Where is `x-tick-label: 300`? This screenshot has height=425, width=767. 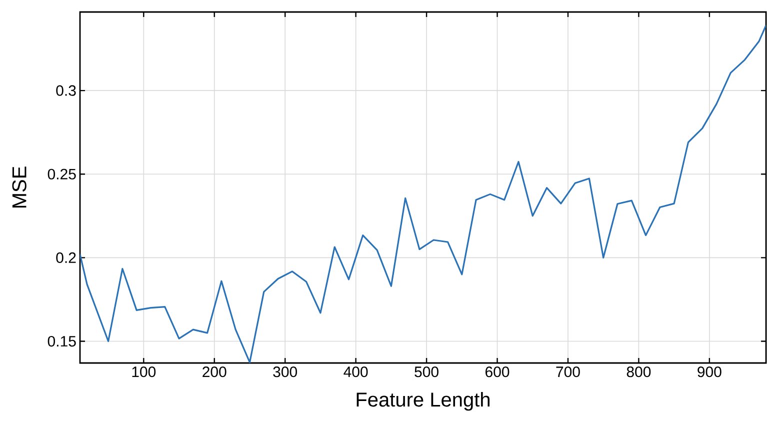
x-tick-label: 300 is located at coordinates (285, 372).